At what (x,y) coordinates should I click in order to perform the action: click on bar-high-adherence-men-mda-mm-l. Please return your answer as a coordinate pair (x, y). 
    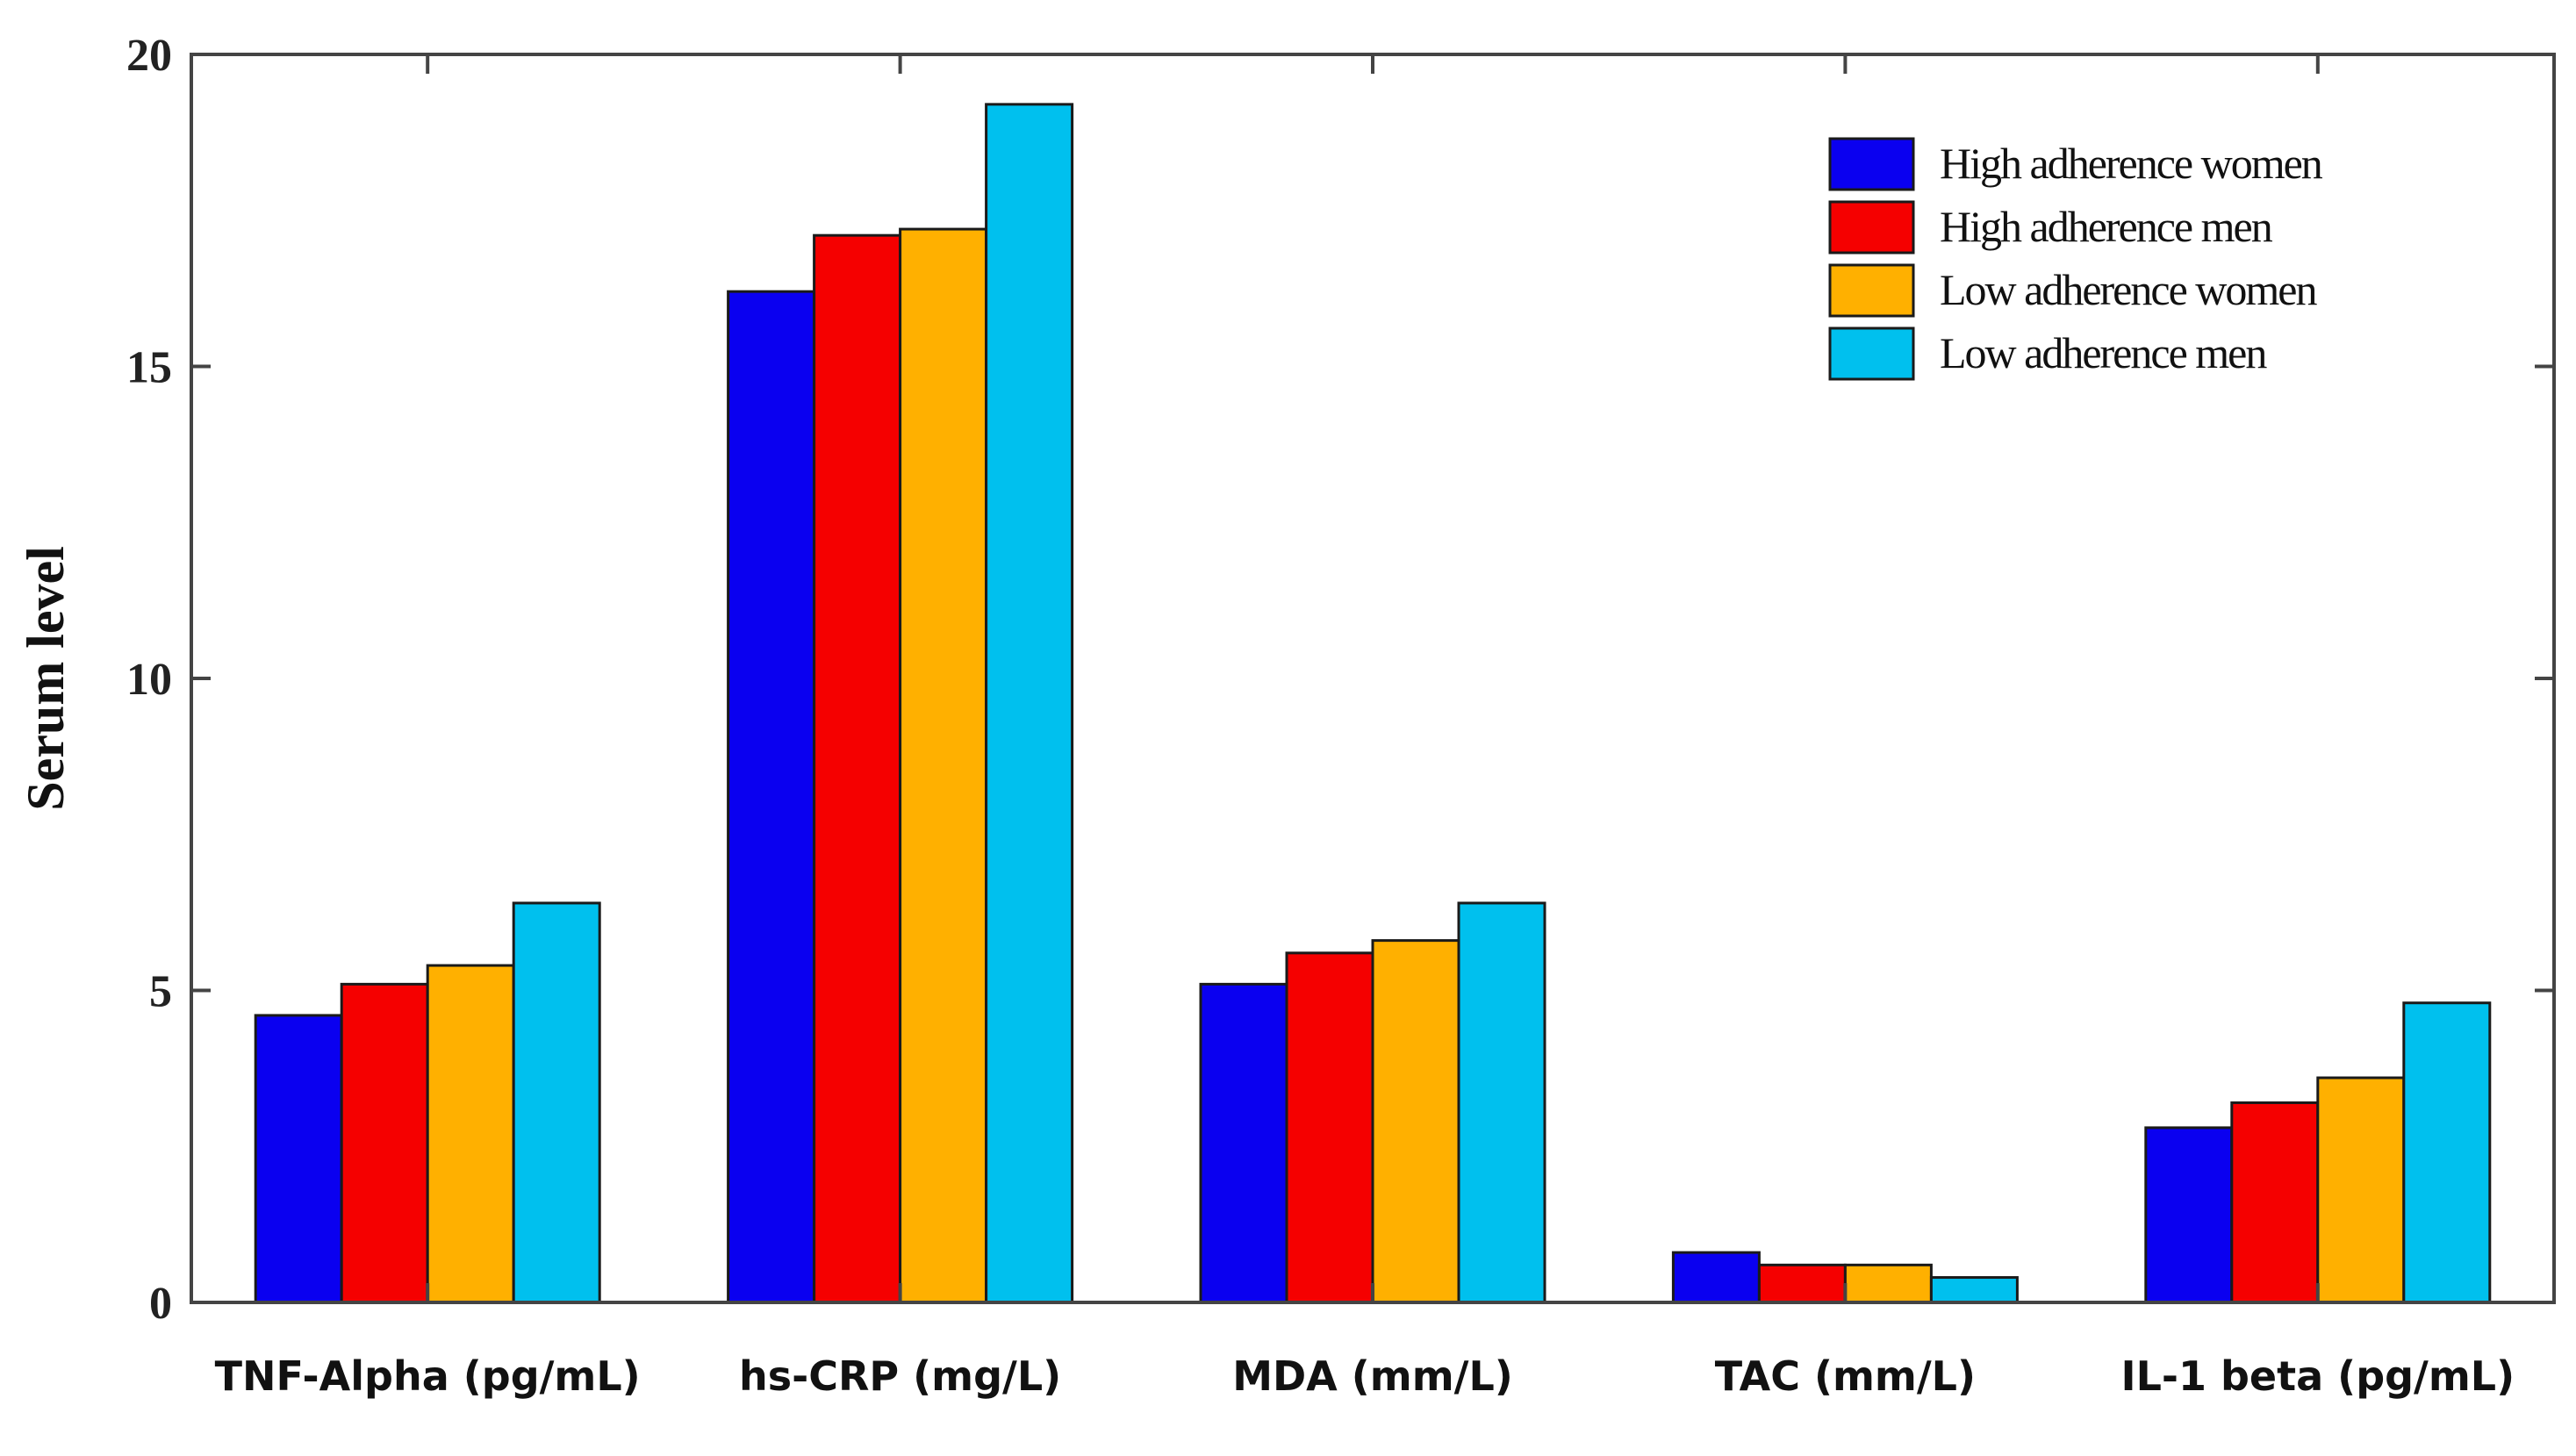
    Looking at the image, I should click on (1330, 1127).